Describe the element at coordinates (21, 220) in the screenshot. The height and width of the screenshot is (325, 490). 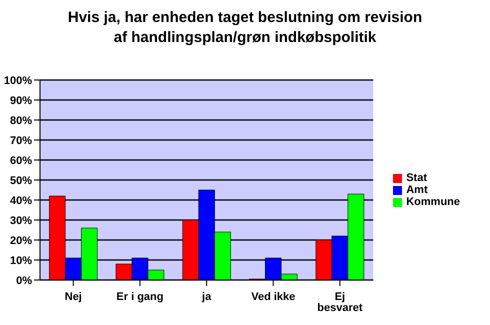
I see `y-tick-label: 30%` at that location.